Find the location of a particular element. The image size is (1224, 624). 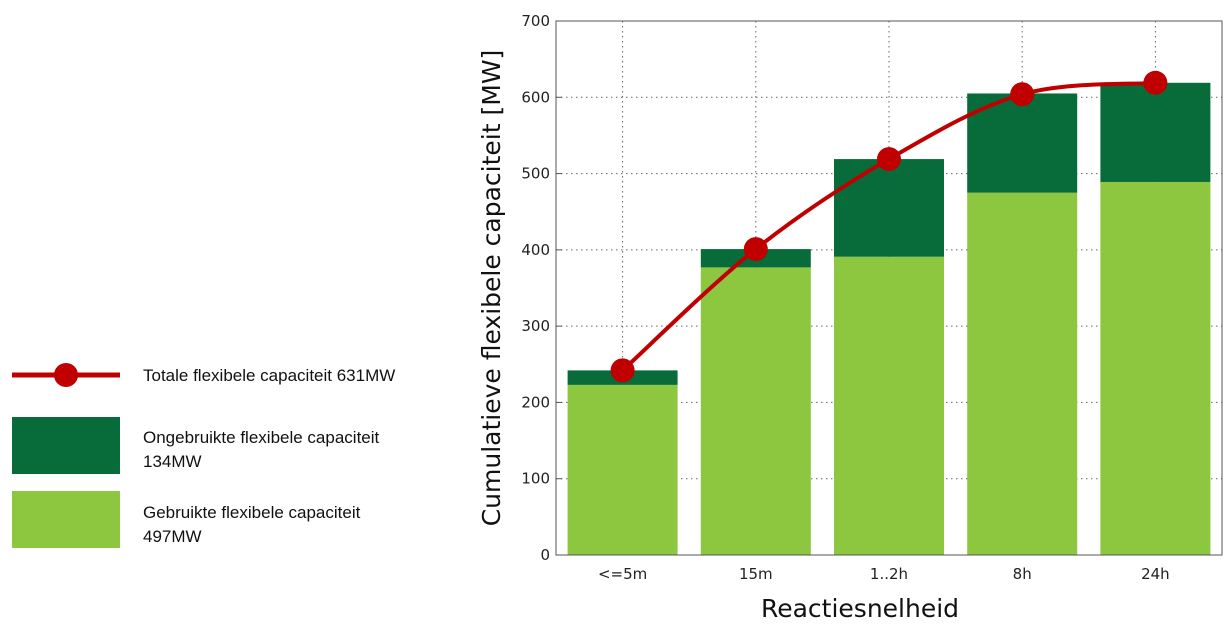

y-tick-label: 500 is located at coordinates (535, 174).